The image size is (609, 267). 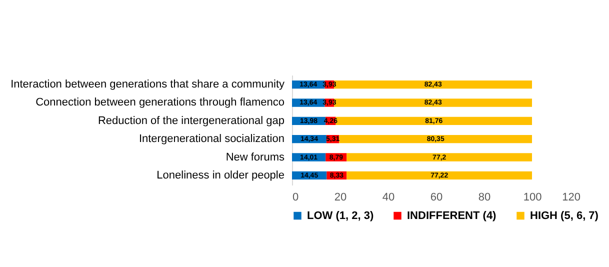 What do you see at coordinates (191, 120) in the screenshot?
I see `y-tick-label: Reduction of the intergenerational gap` at bounding box center [191, 120].